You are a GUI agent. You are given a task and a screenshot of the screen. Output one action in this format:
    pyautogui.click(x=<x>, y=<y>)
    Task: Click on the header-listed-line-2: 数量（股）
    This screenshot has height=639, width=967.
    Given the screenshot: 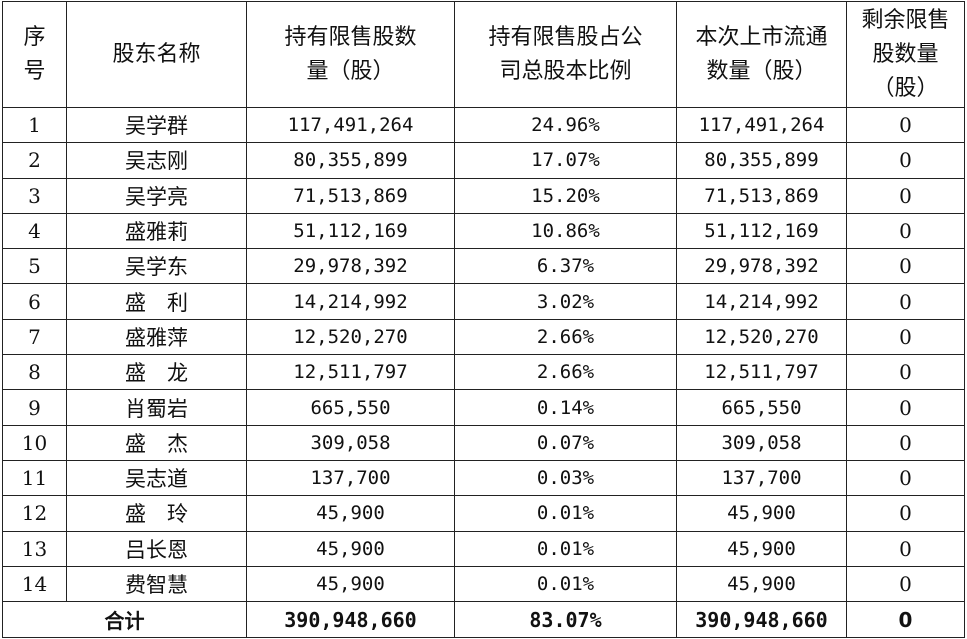 What is the action you would take?
    pyautogui.click(x=761, y=71)
    